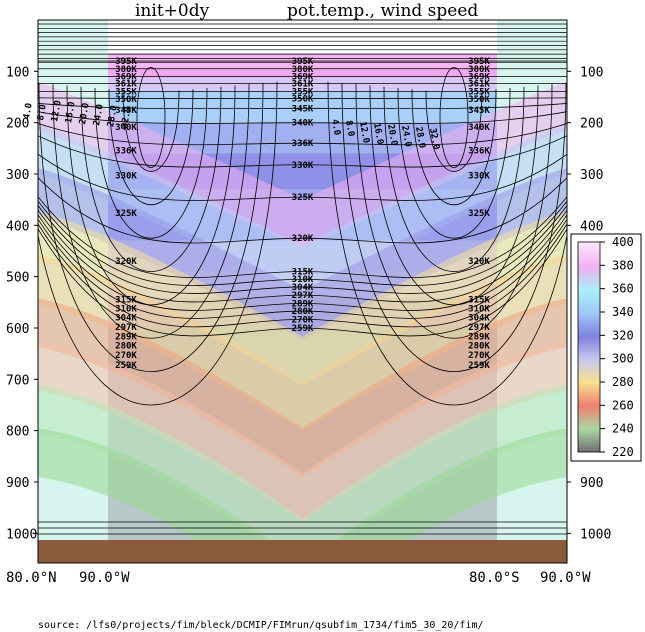  What do you see at coordinates (17, 483) in the screenshot?
I see `y-tick-label: 900` at bounding box center [17, 483].